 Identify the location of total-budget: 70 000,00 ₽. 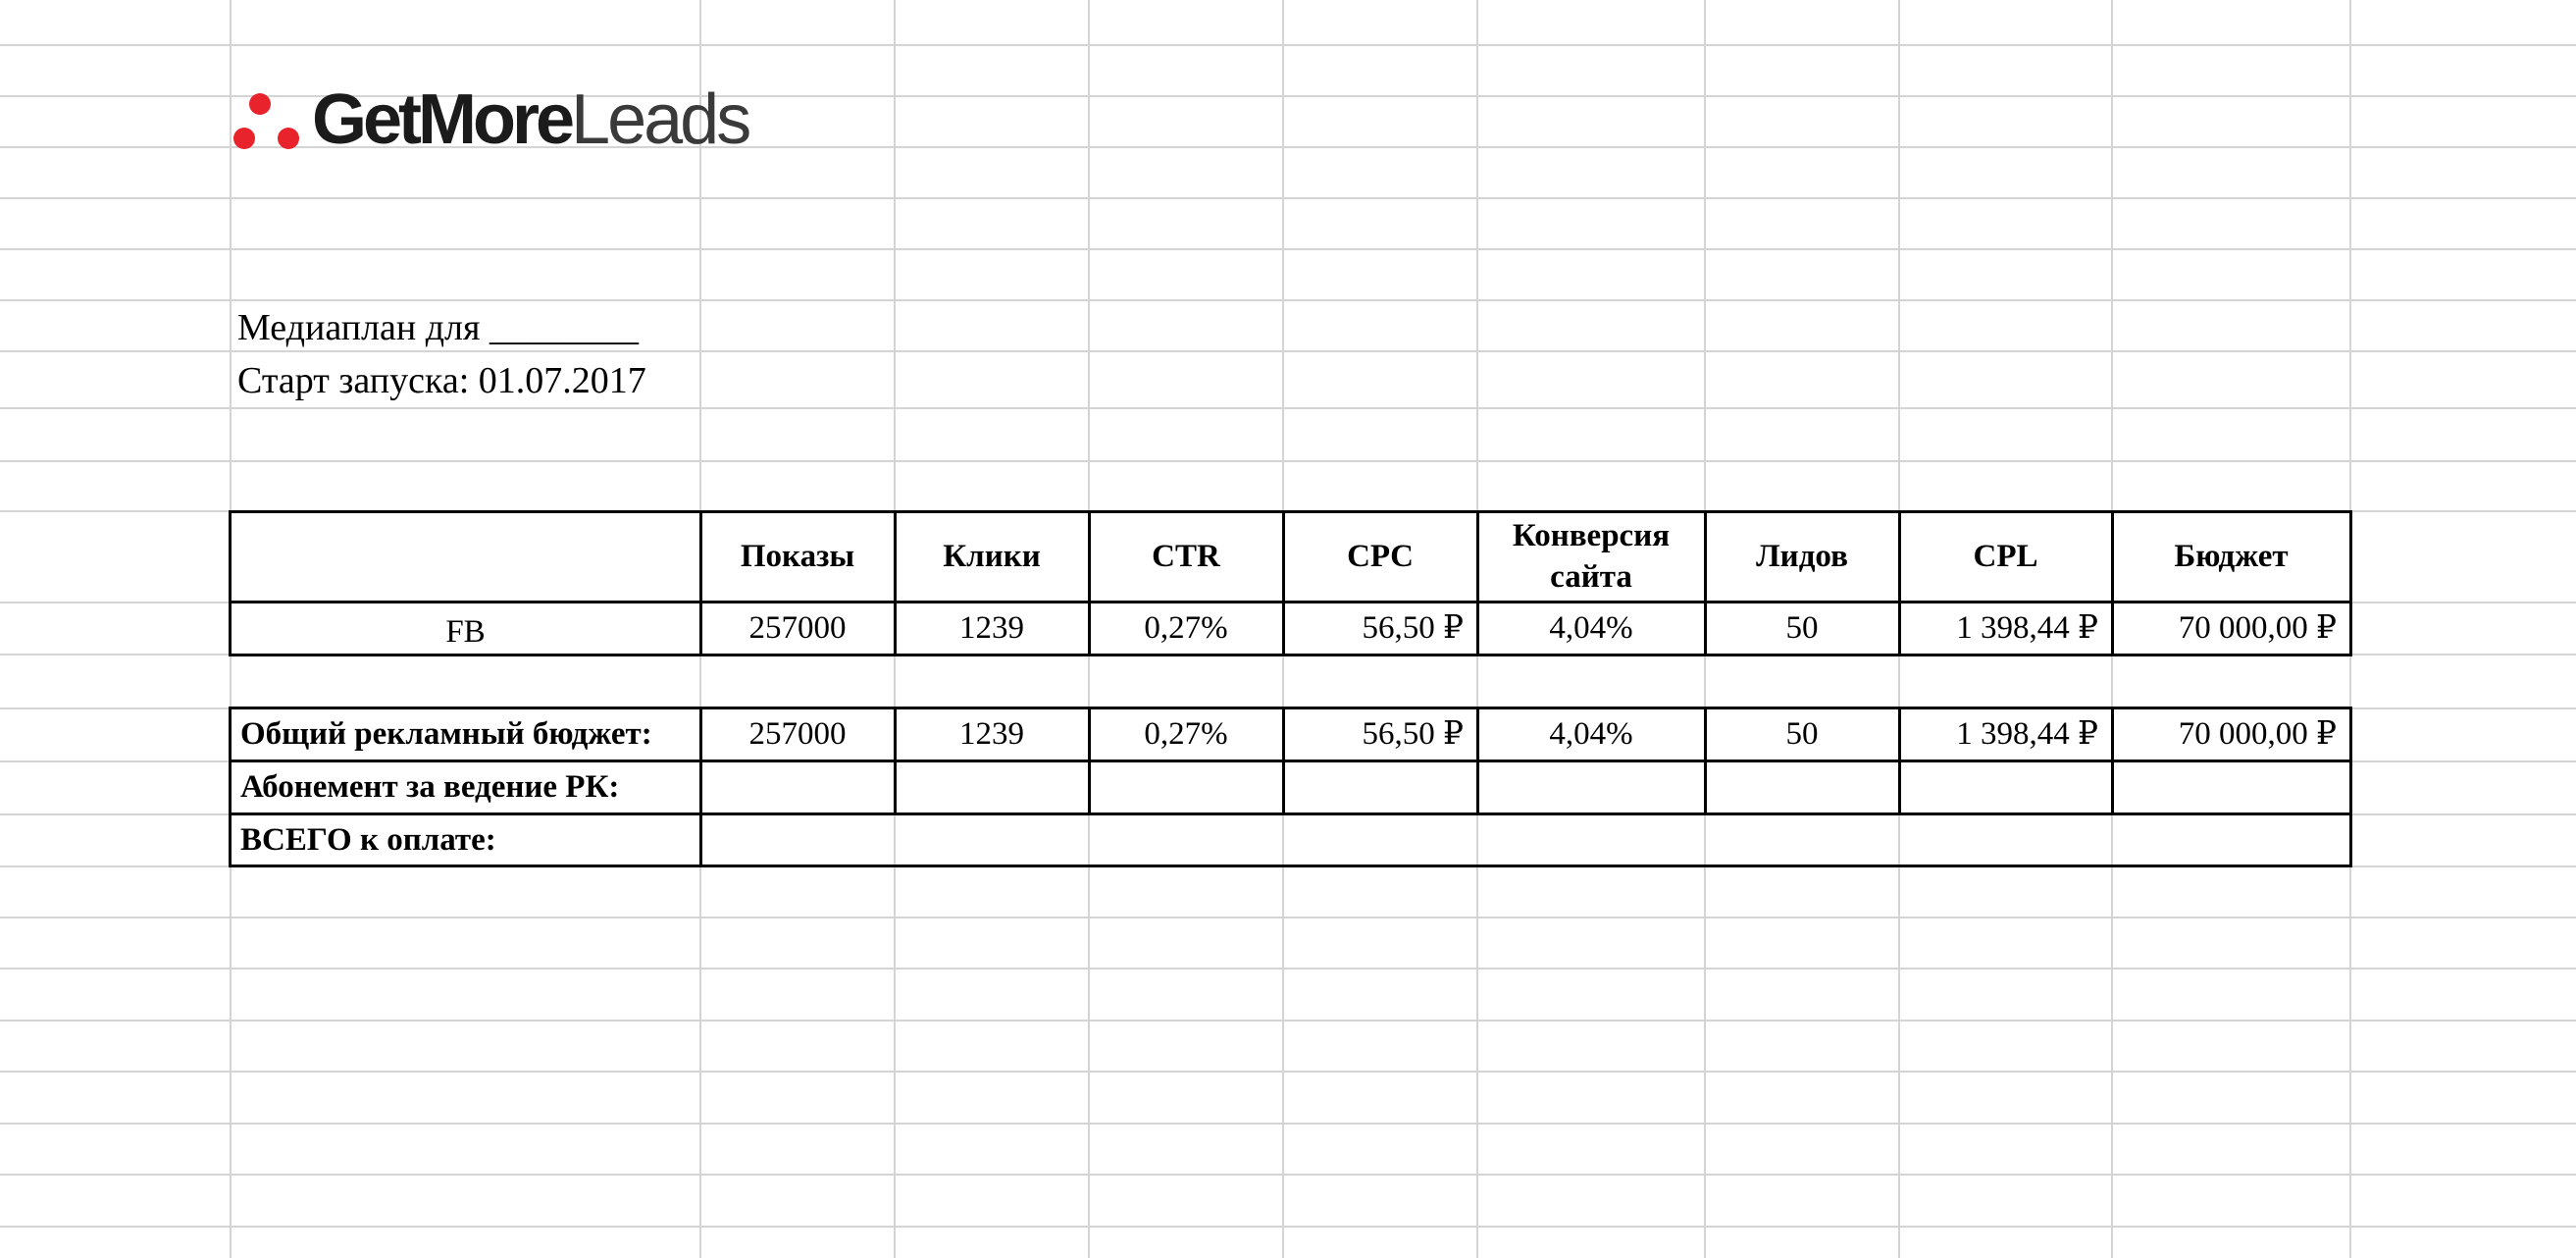
(2257, 734).